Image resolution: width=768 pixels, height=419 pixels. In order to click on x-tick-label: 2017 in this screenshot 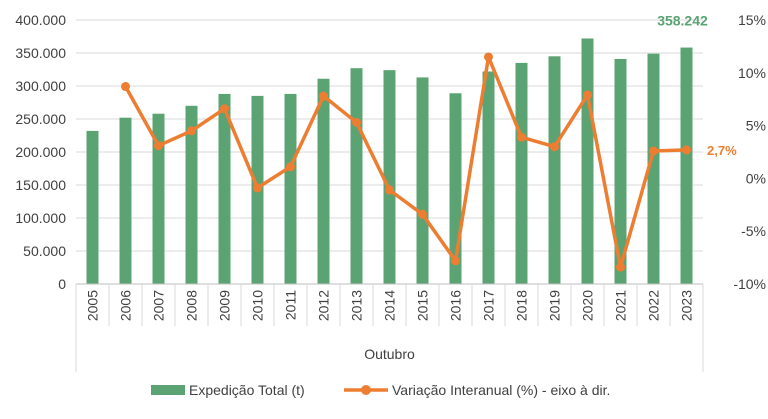, I will do `click(489, 305)`.